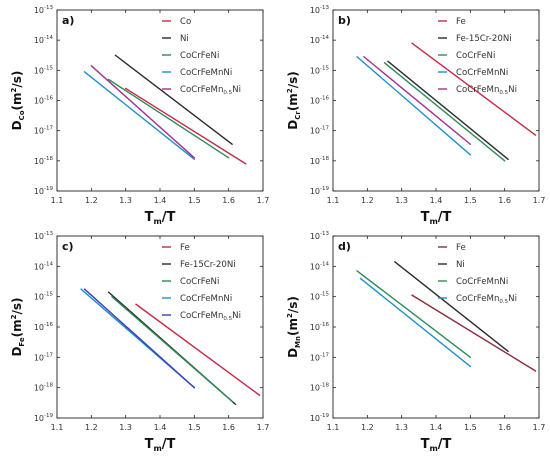 This screenshot has height=466, width=550. Describe the element at coordinates (294, 327) in the screenshot. I see `y-axis-label: DMn(m2/s)` at that location.